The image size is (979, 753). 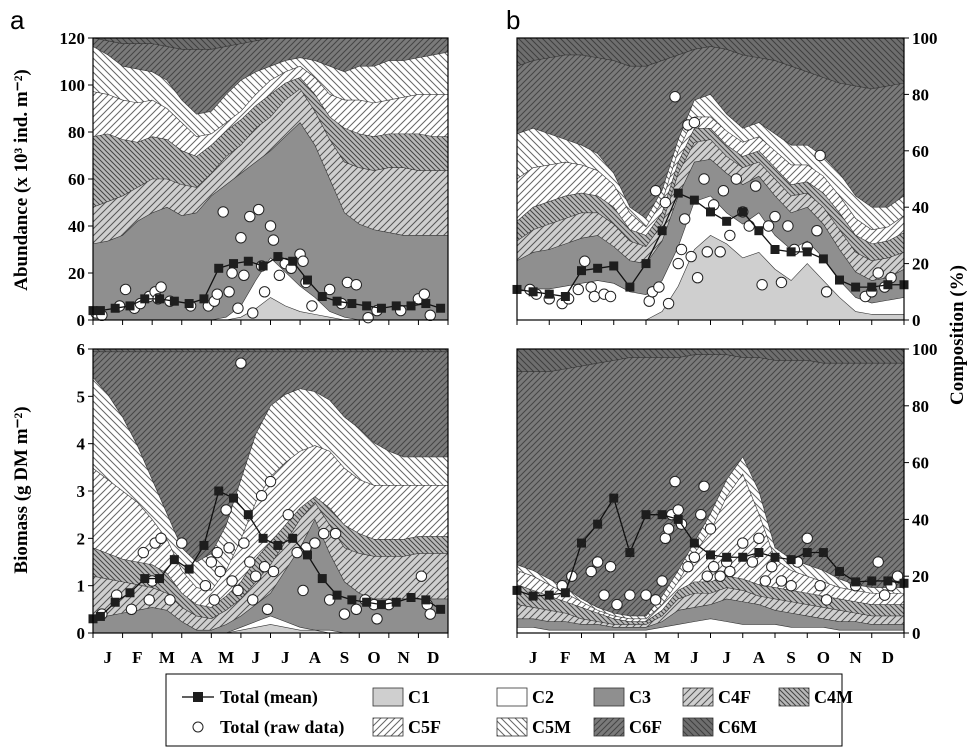 I want to click on legend-label: Total (mean), so click(x=269, y=697).